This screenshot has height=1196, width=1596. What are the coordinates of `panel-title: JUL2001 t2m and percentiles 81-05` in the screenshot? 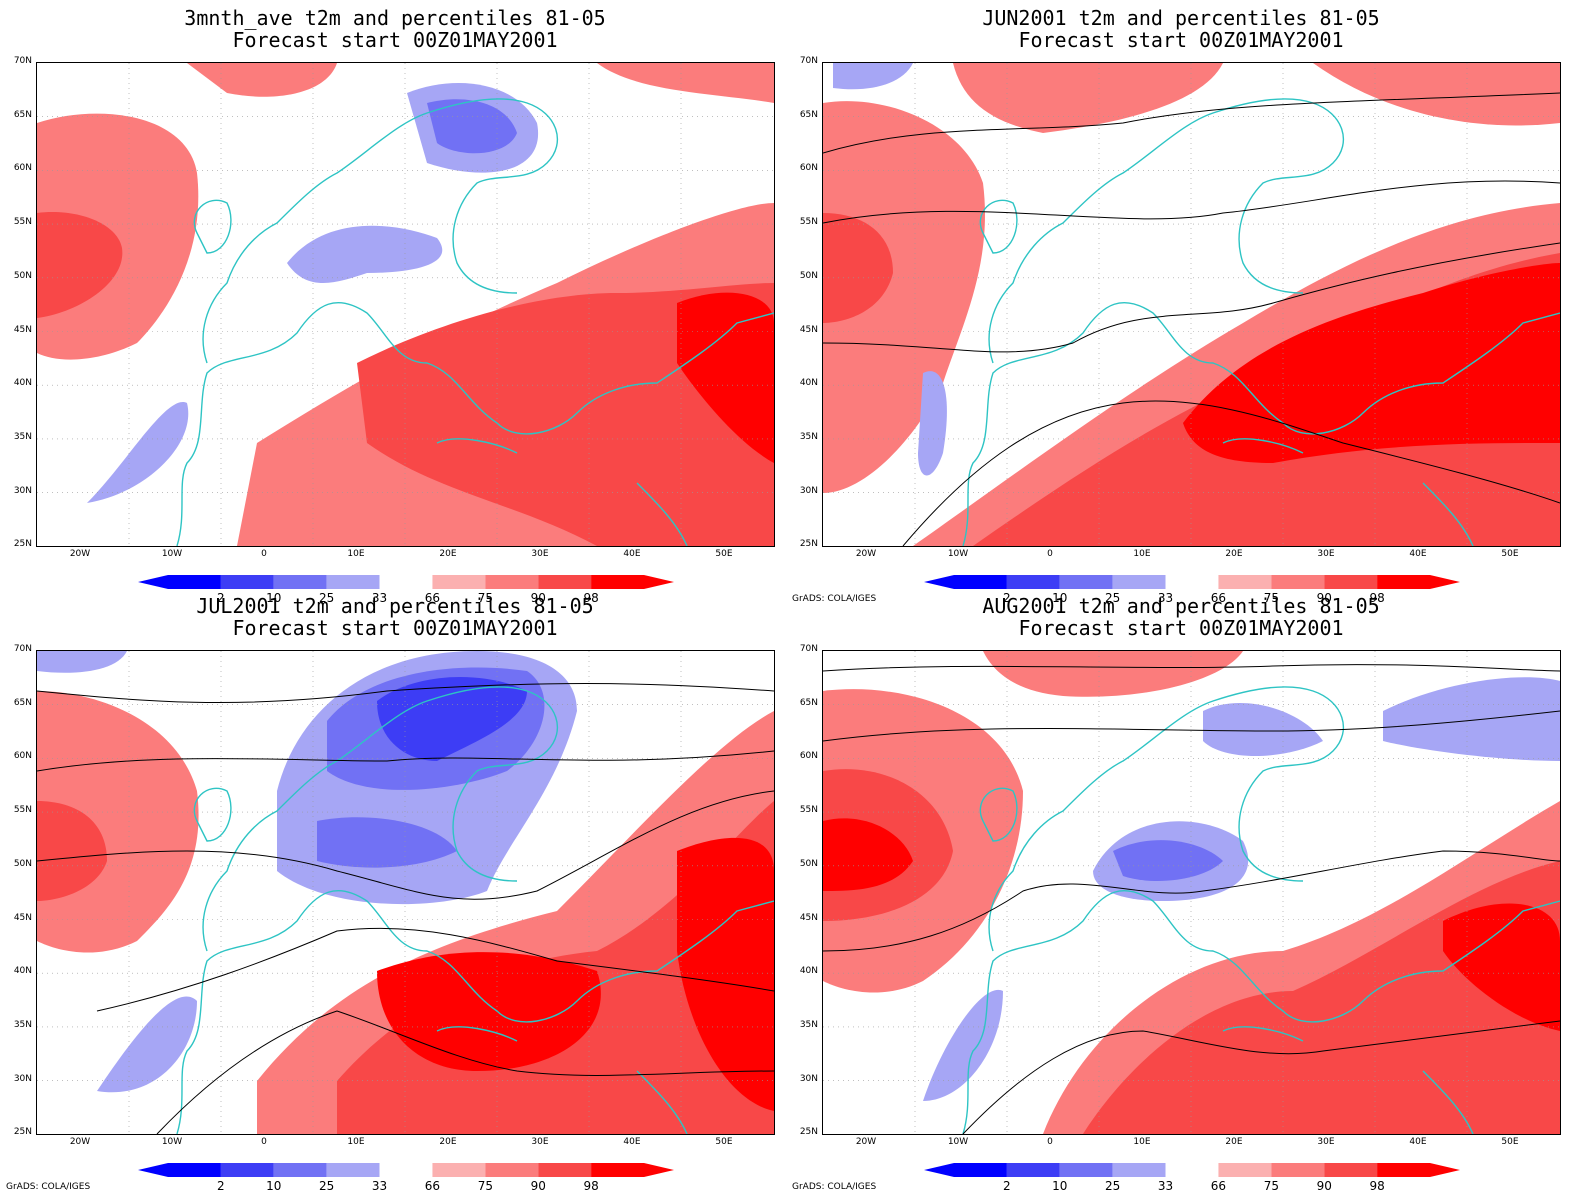 It's located at (395, 606).